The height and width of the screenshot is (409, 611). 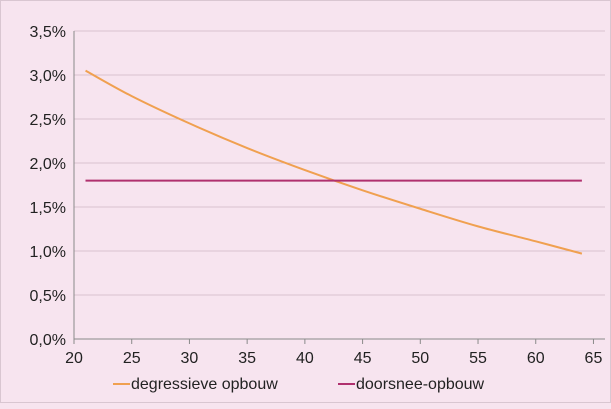 I want to click on legend-label: degressieve opbouw, so click(x=204, y=384).